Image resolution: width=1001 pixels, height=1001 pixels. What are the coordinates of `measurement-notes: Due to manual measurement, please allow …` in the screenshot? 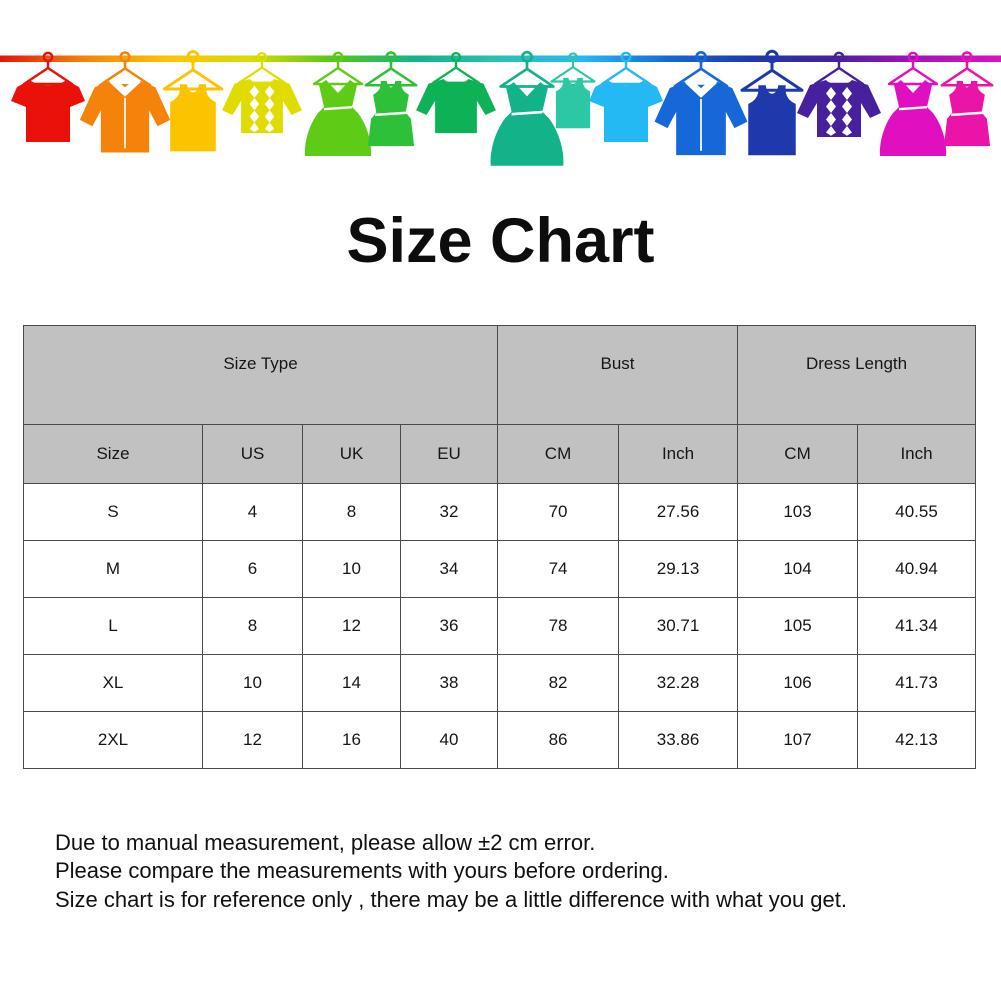 It's located at (528, 872).